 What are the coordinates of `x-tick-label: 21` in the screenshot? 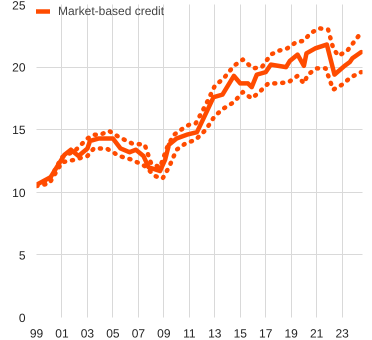 It's located at (317, 333).